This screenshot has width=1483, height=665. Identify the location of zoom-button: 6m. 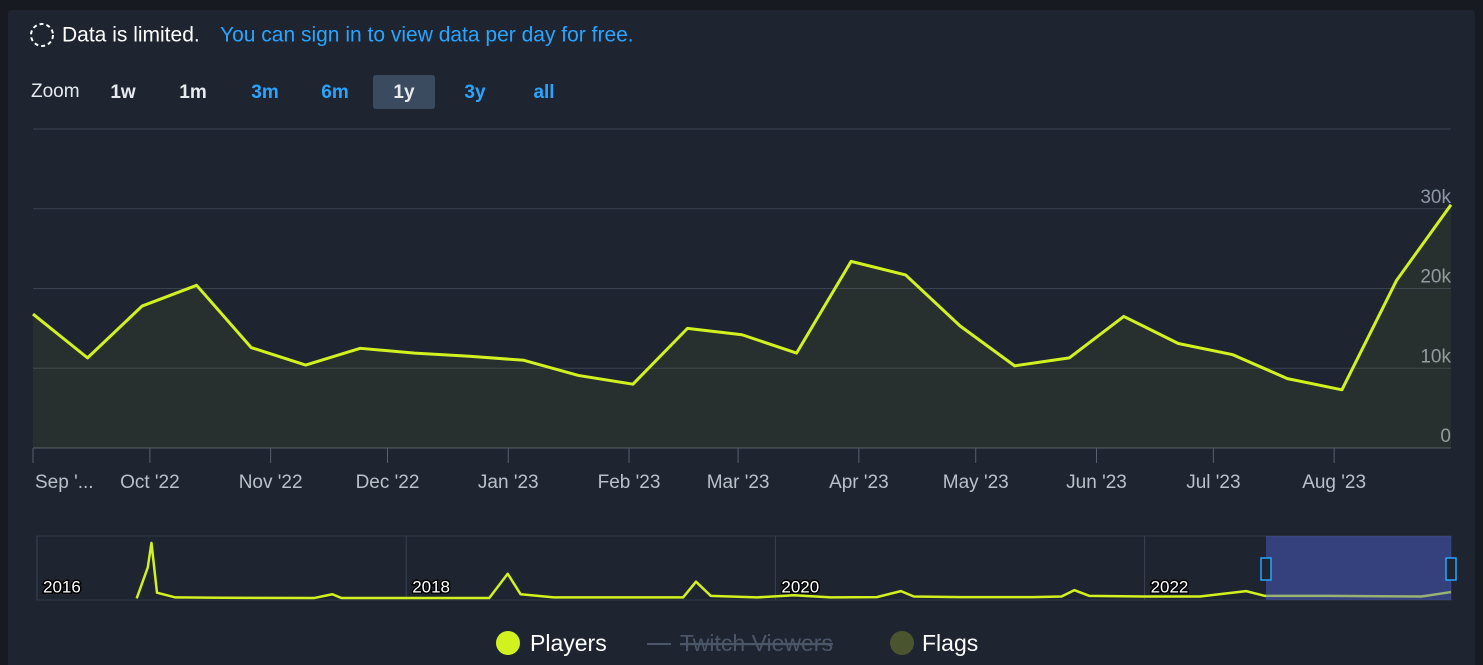
(334, 92).